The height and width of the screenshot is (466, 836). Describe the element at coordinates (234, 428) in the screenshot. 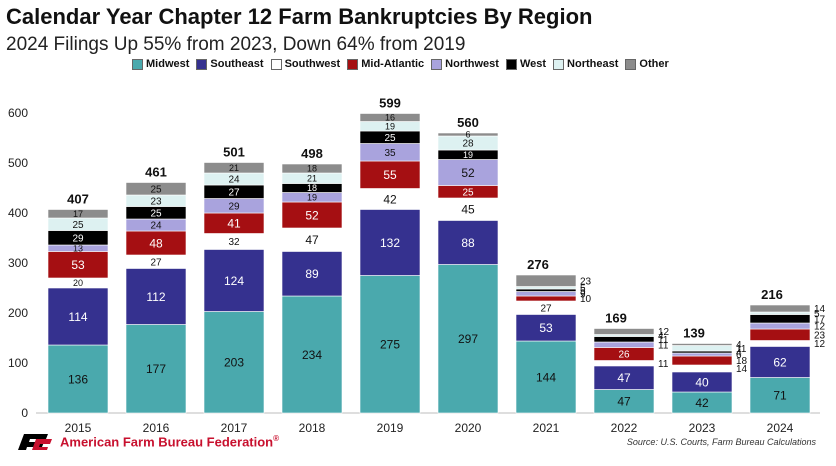

I see `x-tick-label: 2017` at that location.